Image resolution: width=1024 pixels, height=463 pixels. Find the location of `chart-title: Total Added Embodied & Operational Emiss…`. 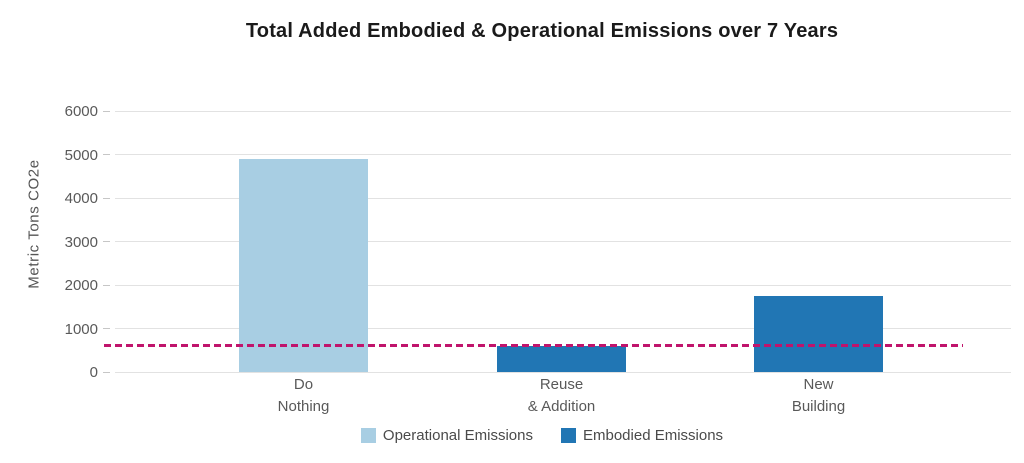

chart-title: Total Added Embodied & Operational Emiss… is located at coordinates (542, 31).